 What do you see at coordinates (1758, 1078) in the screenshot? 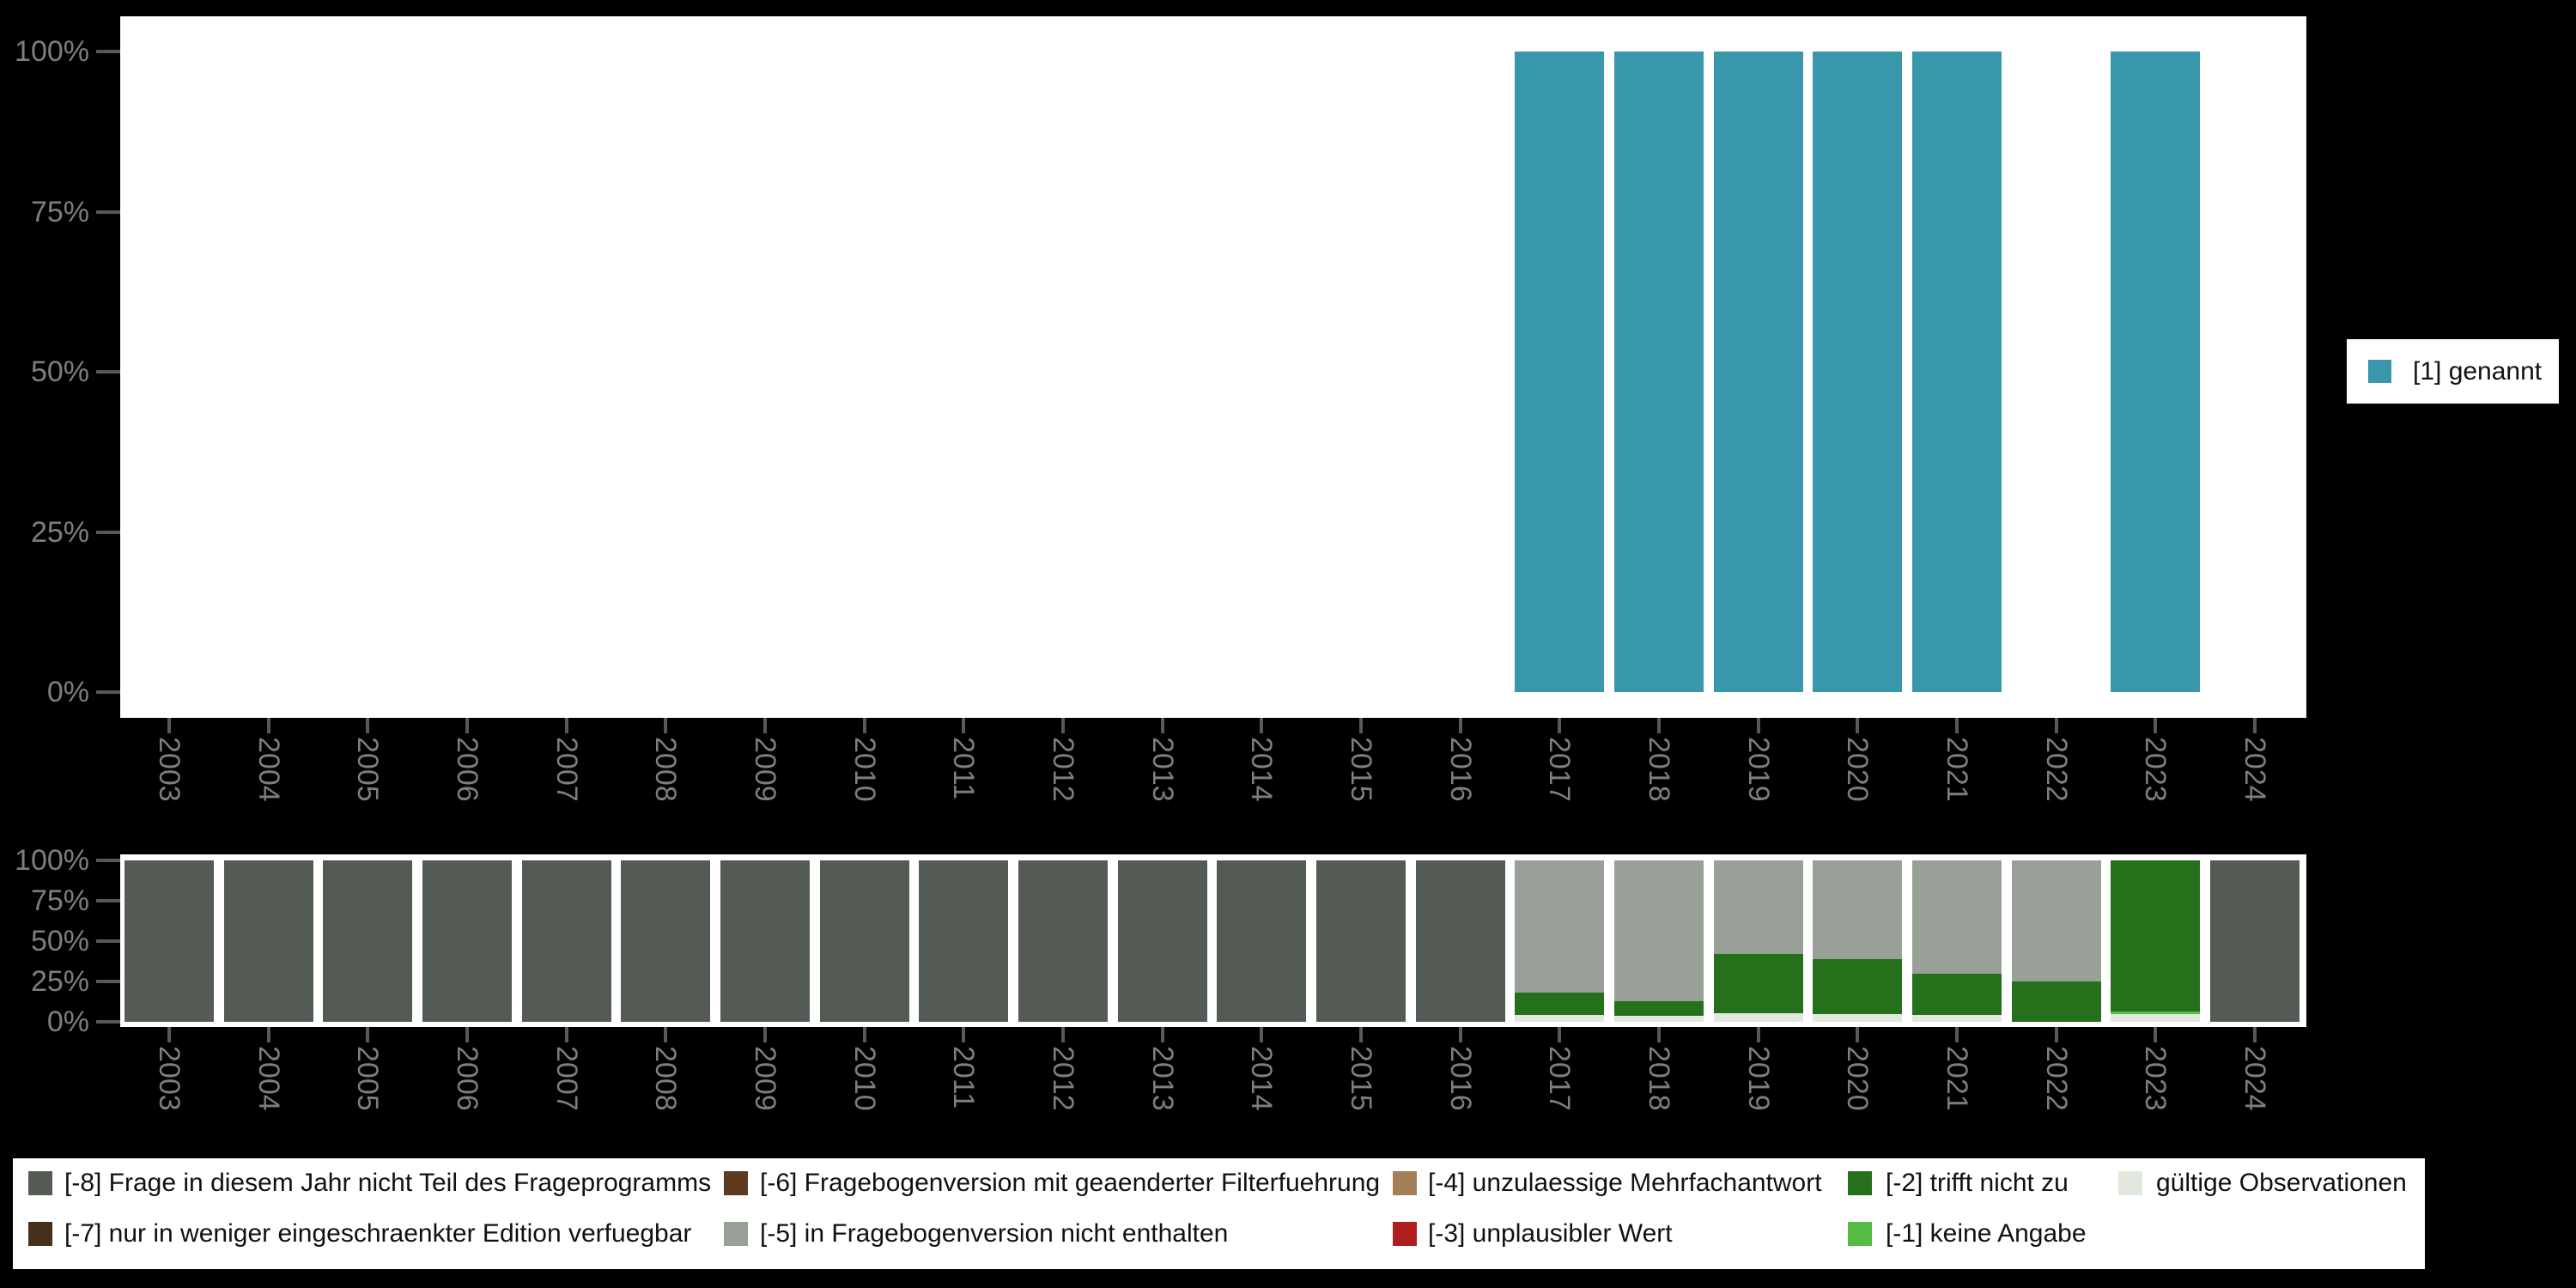
I see `x-tick-label: 2019` at bounding box center [1758, 1078].